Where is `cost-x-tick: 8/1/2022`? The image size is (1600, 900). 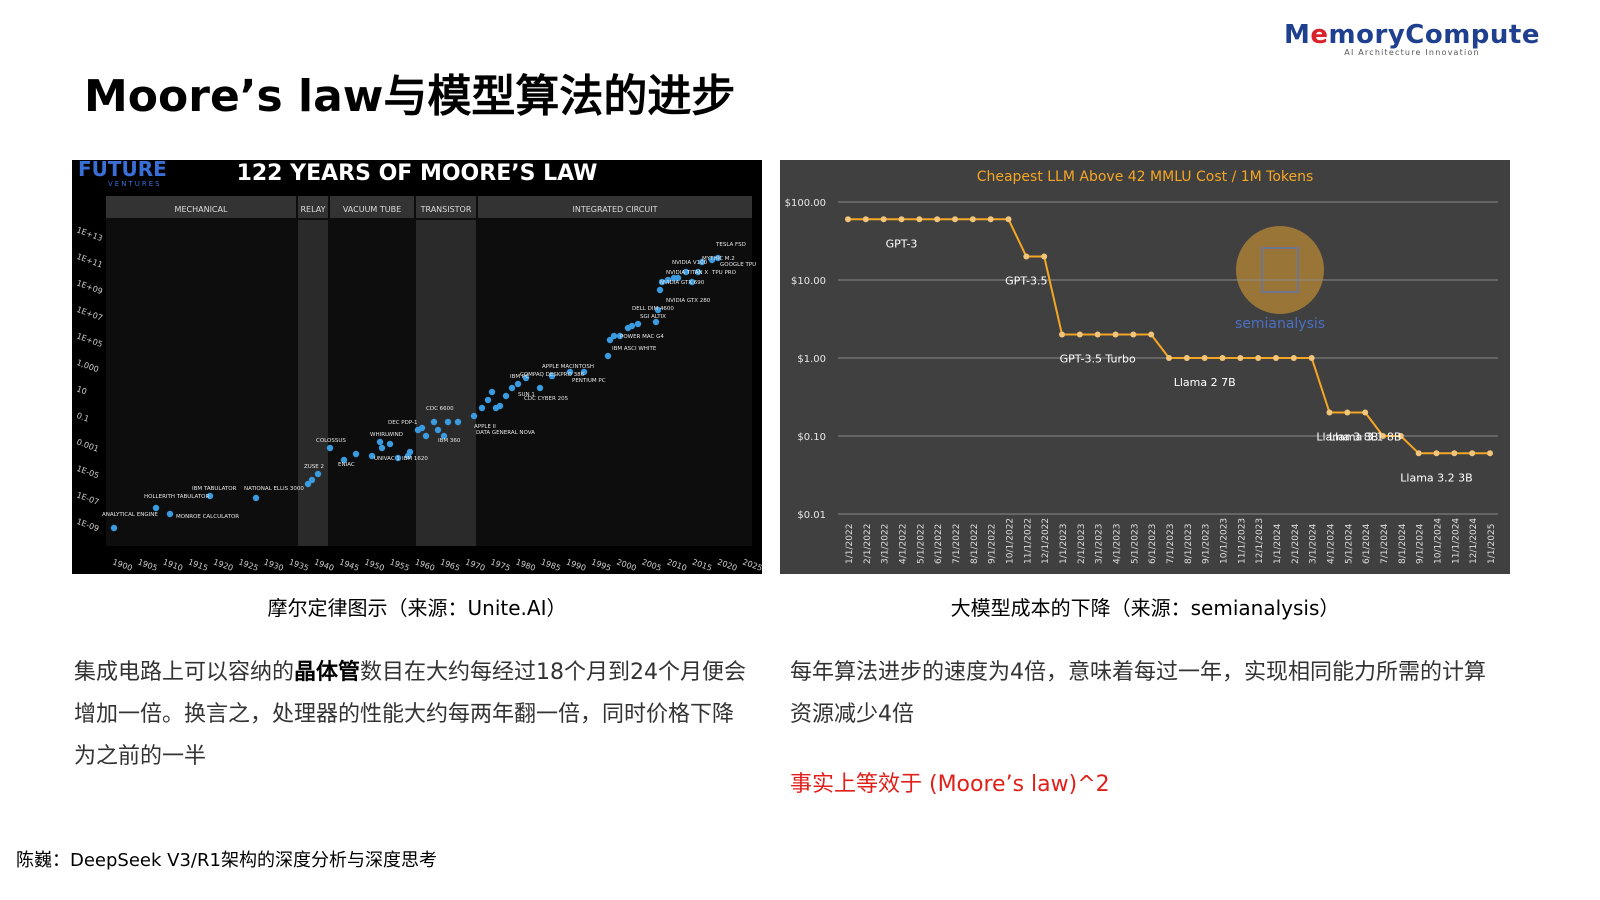
cost-x-tick: 8/1/2022 is located at coordinates (975, 544).